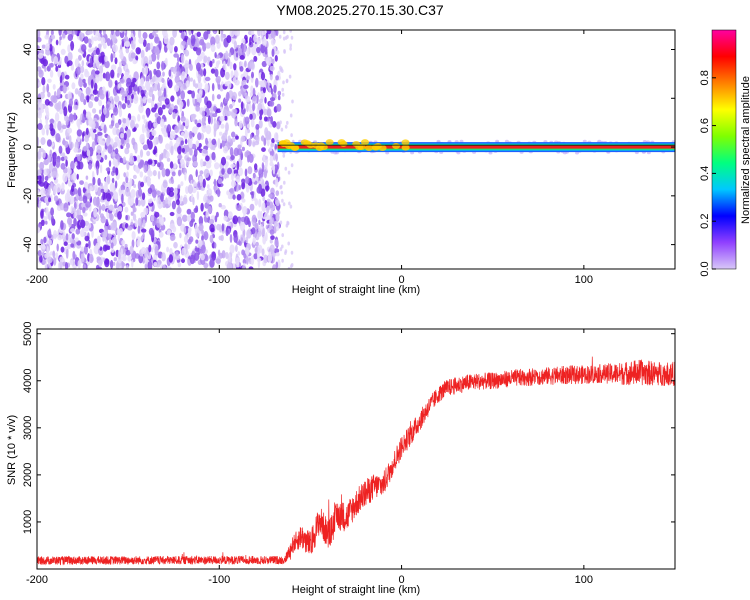 The height and width of the screenshot is (600, 750). Describe the element at coordinates (12, 450) in the screenshot. I see `snr-y-label: SNR (10 * v/v)` at that location.